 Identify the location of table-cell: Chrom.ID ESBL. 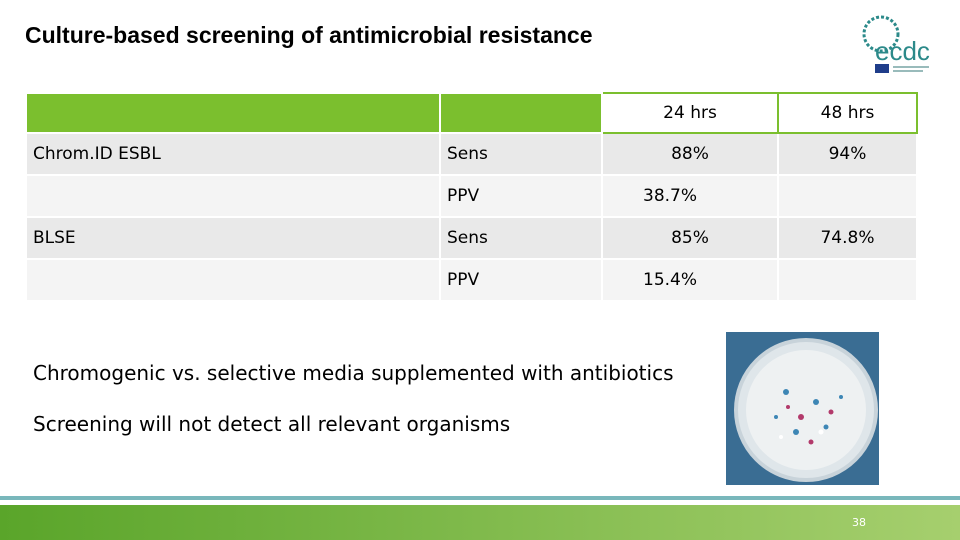
(233, 154).